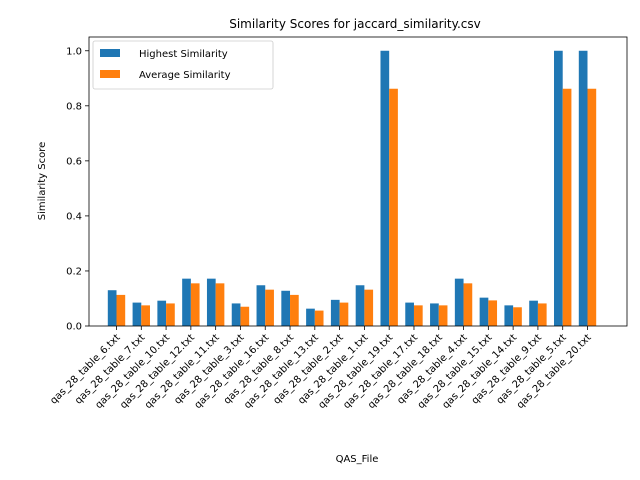 The width and height of the screenshot is (640, 480). I want to click on legend-swatch-average, so click(110, 74).